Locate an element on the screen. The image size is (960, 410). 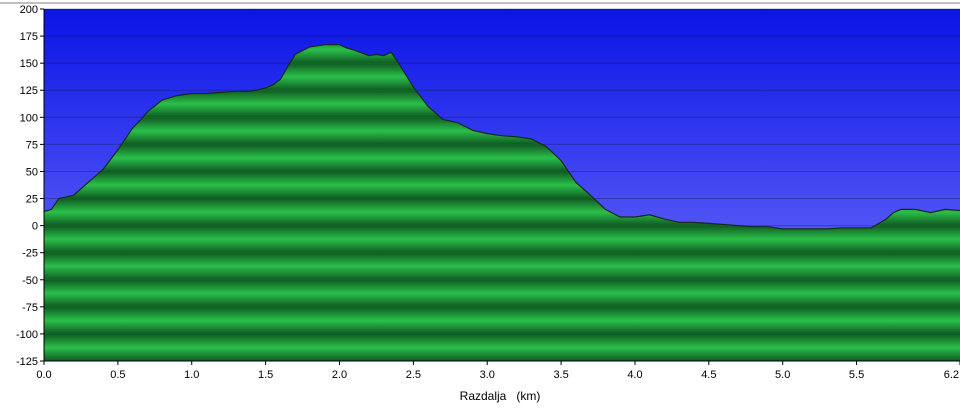
y-tick-label: 100 is located at coordinates (29, 118).